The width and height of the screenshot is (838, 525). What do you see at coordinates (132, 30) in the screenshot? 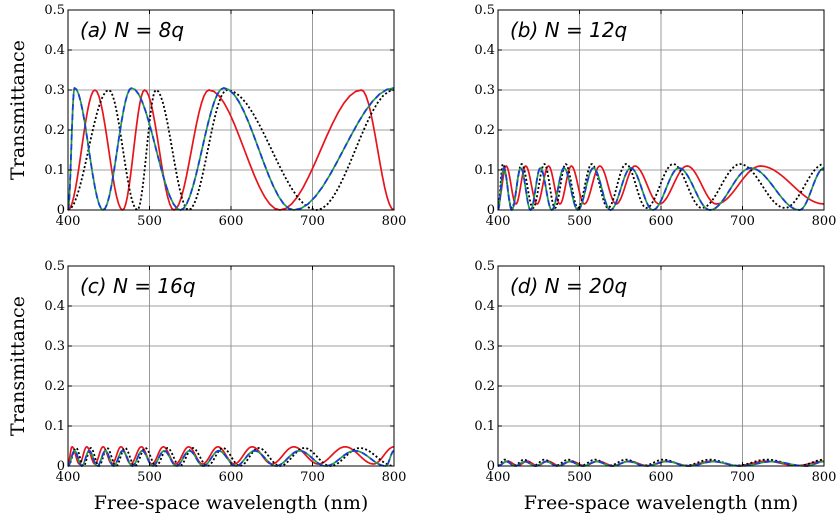
I see `panel-title: (a) N = 8q` at bounding box center [132, 30].